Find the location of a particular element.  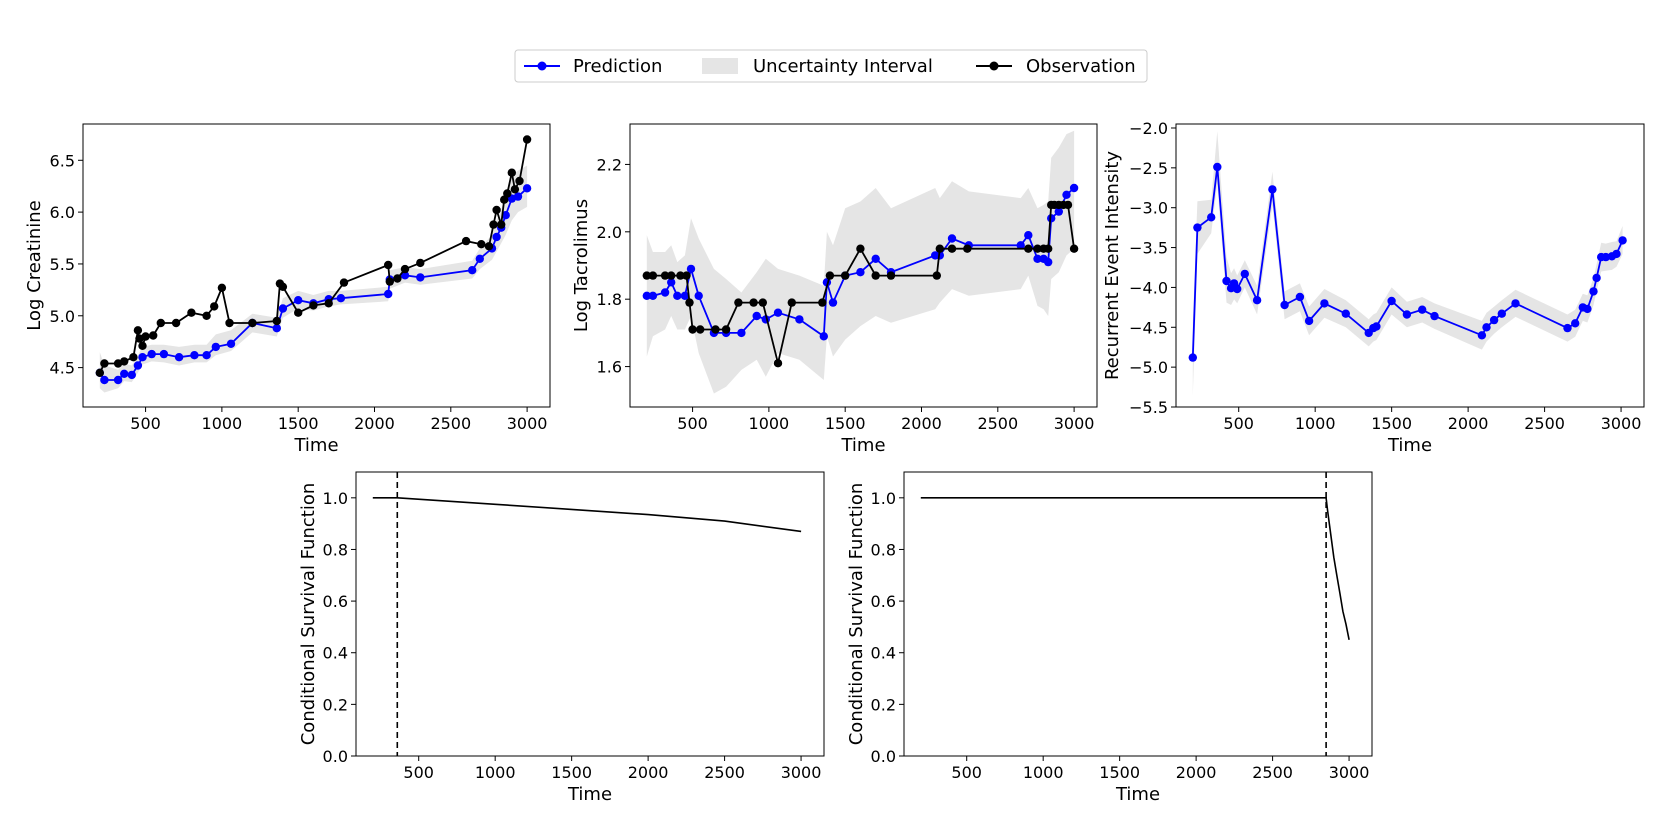

recurrent-uncertainty-band is located at coordinates (1407, 263).